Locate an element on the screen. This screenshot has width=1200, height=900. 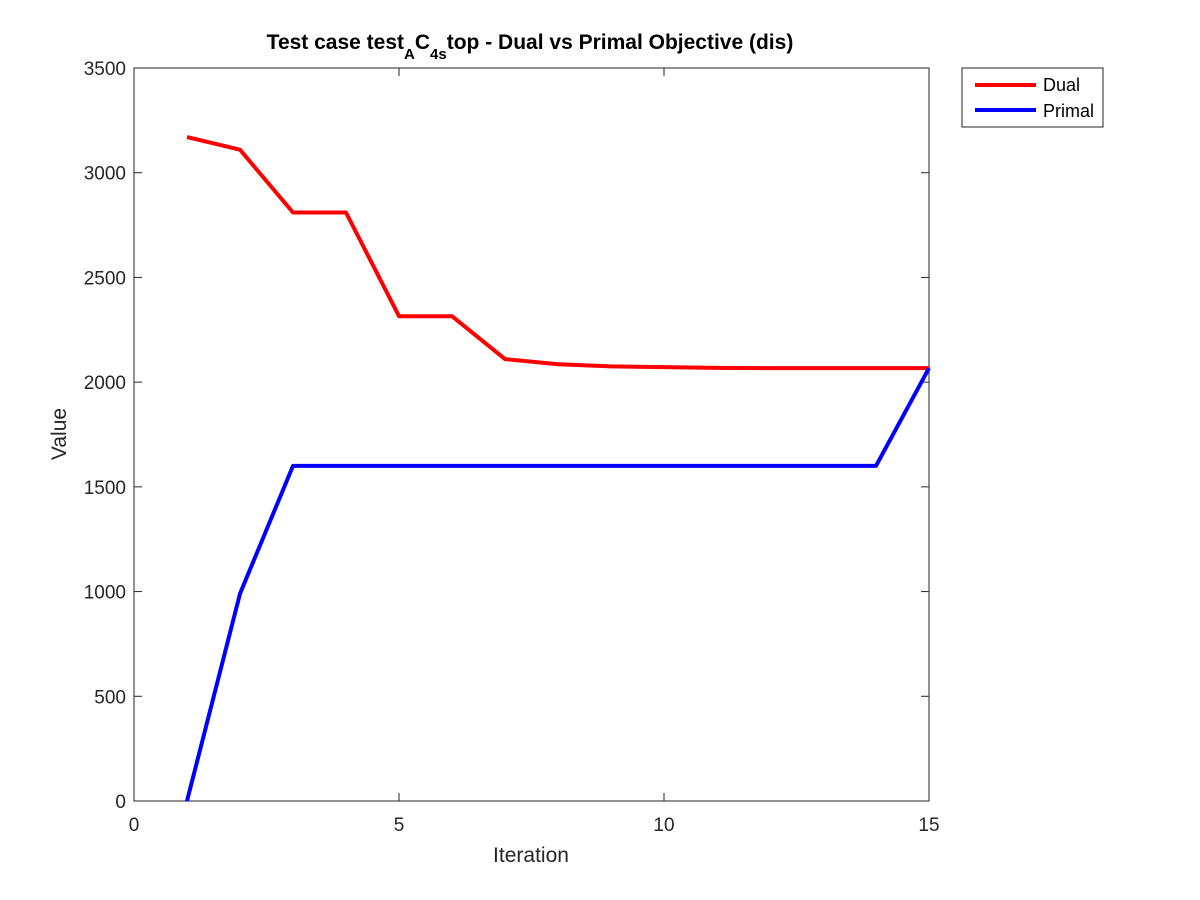
legend-label-dual: Dual is located at coordinates (1061, 85).